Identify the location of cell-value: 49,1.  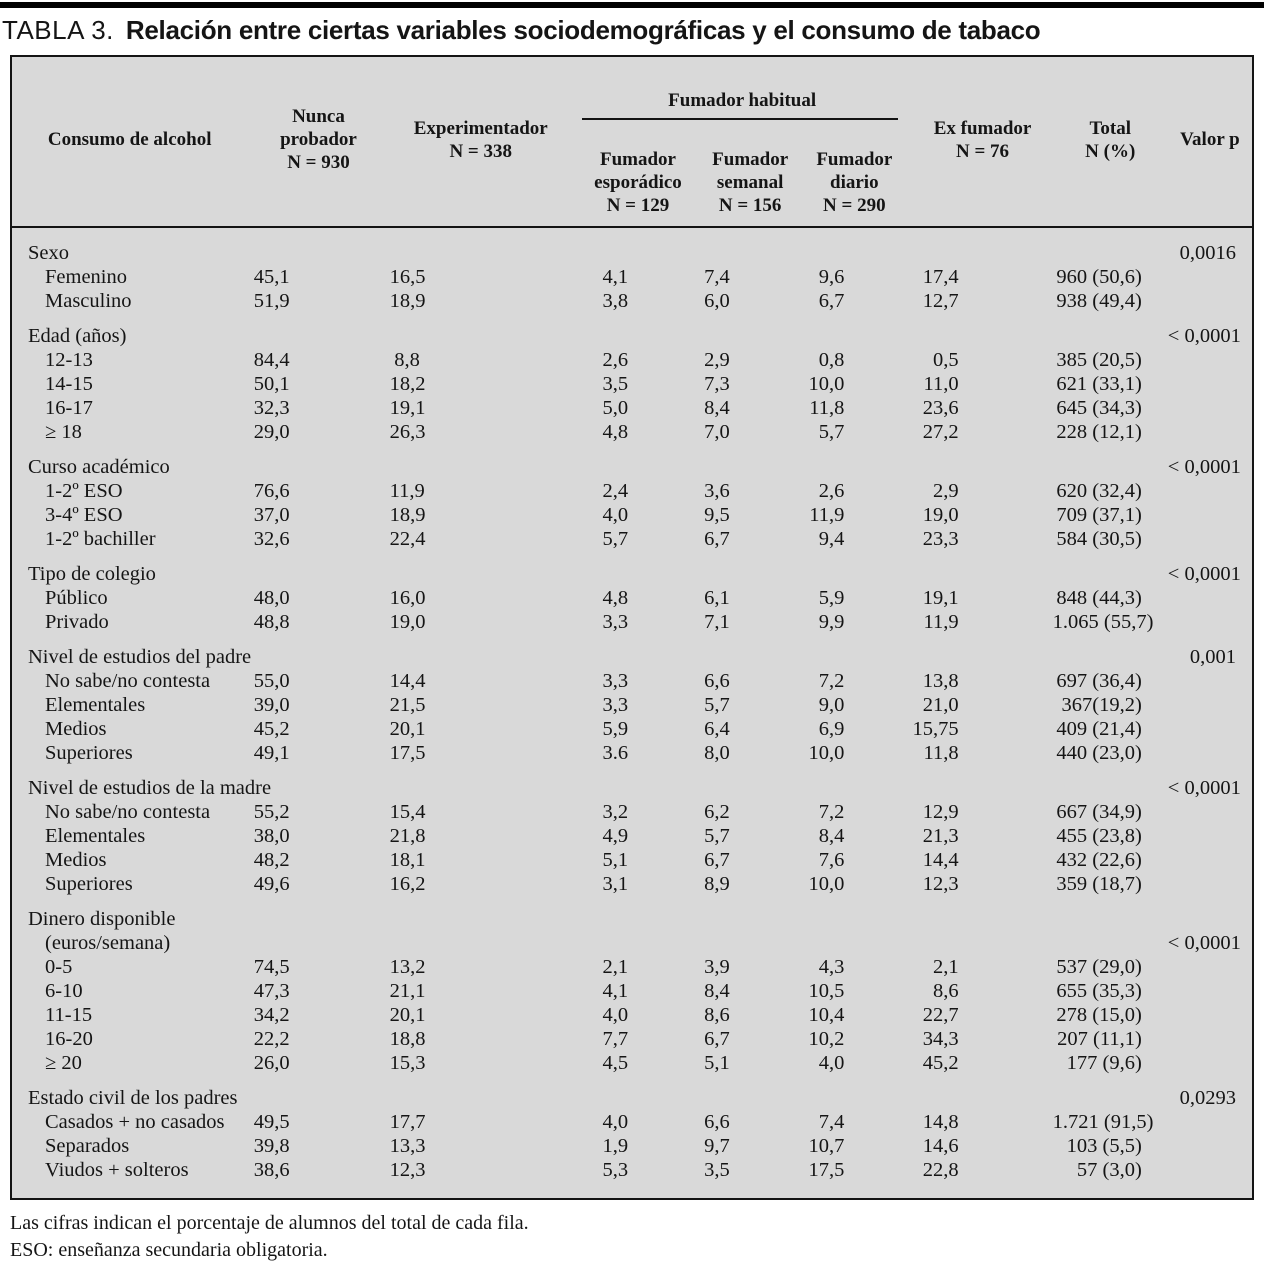
(271, 753).